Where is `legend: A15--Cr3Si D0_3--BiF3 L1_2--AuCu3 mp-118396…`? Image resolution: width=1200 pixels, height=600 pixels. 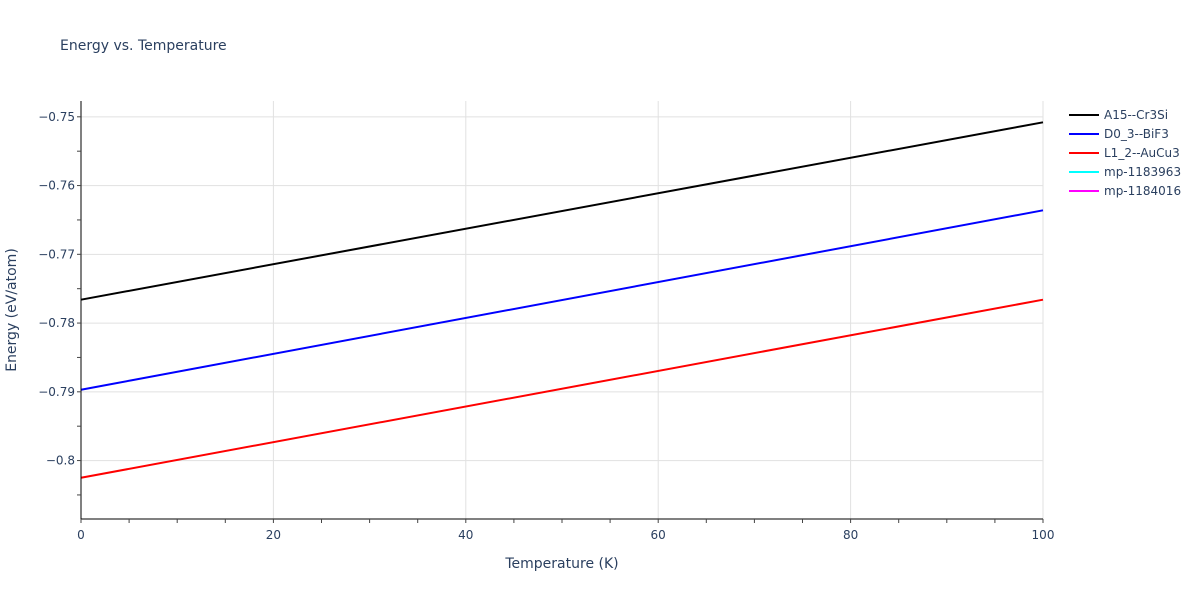
legend: A15--Cr3Si D0_3--BiF3 L1_2--AuCu3 mp-118396… is located at coordinates (1125, 153).